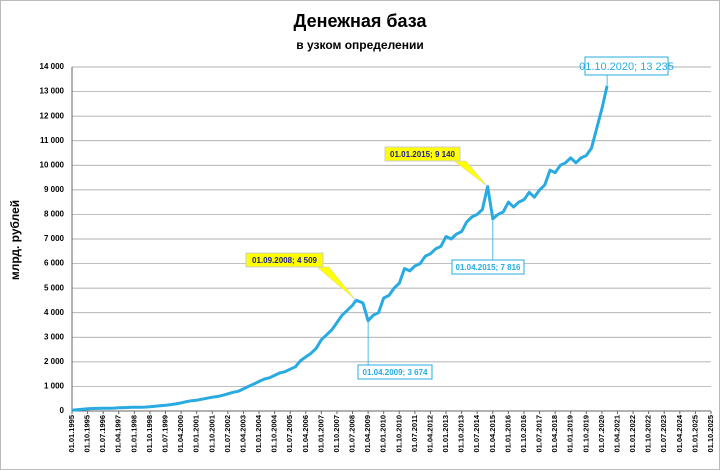 The height and width of the screenshot is (470, 720). I want to click on chart-title: Денежная база, so click(361, 21).